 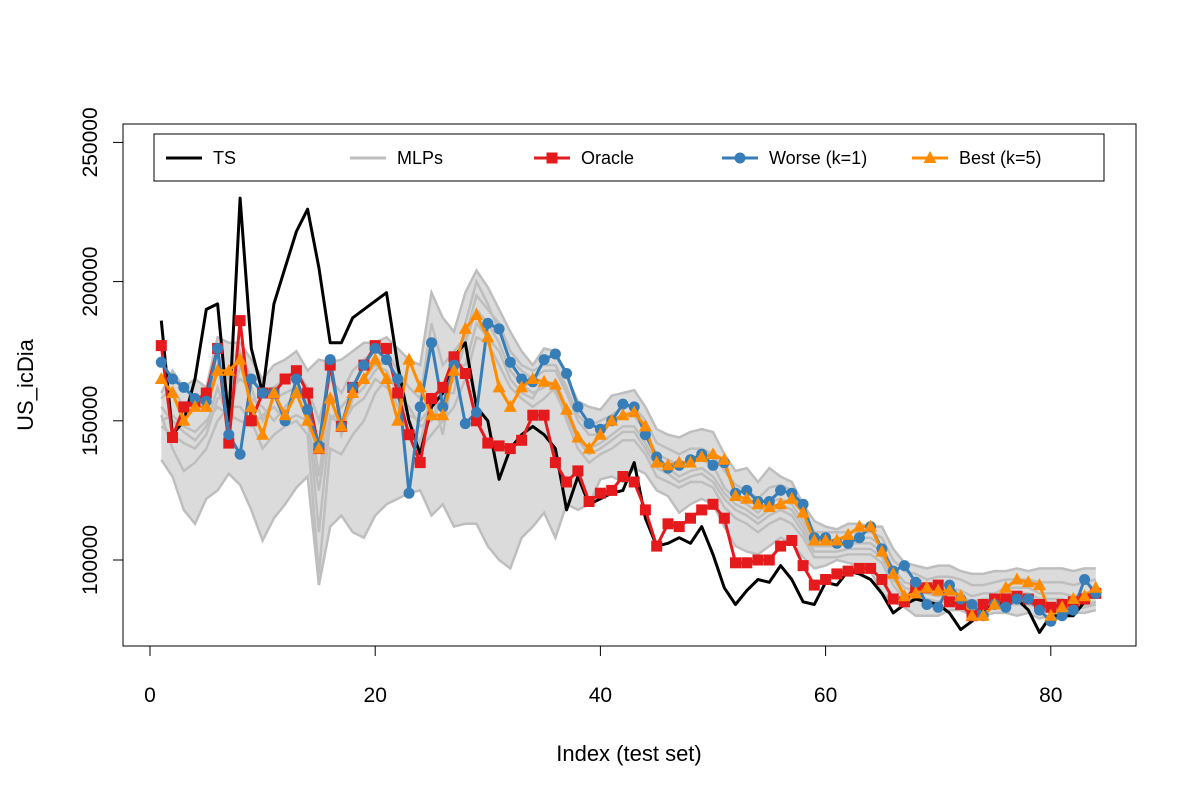 What do you see at coordinates (552, 158) in the screenshot?
I see `legend-marker-oracle` at bounding box center [552, 158].